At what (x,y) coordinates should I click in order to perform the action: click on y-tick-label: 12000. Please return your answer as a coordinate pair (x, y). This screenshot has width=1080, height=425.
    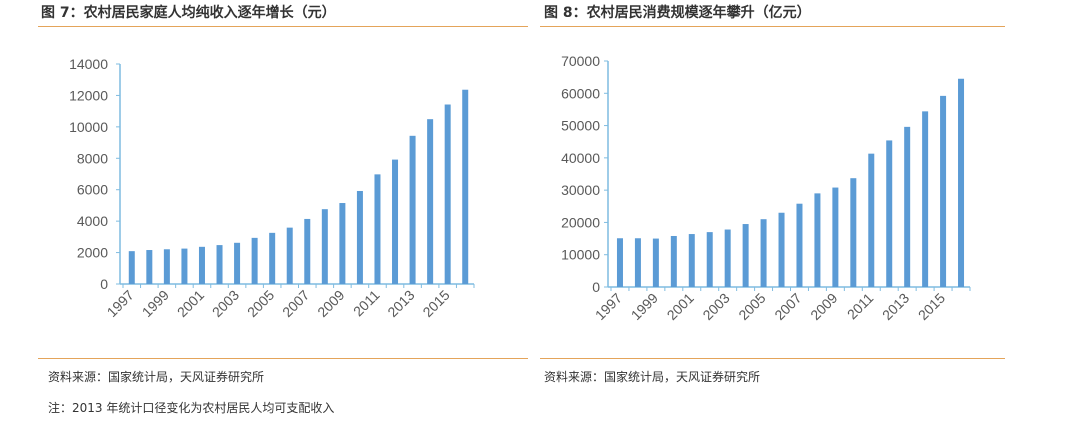
    Looking at the image, I should click on (88, 95).